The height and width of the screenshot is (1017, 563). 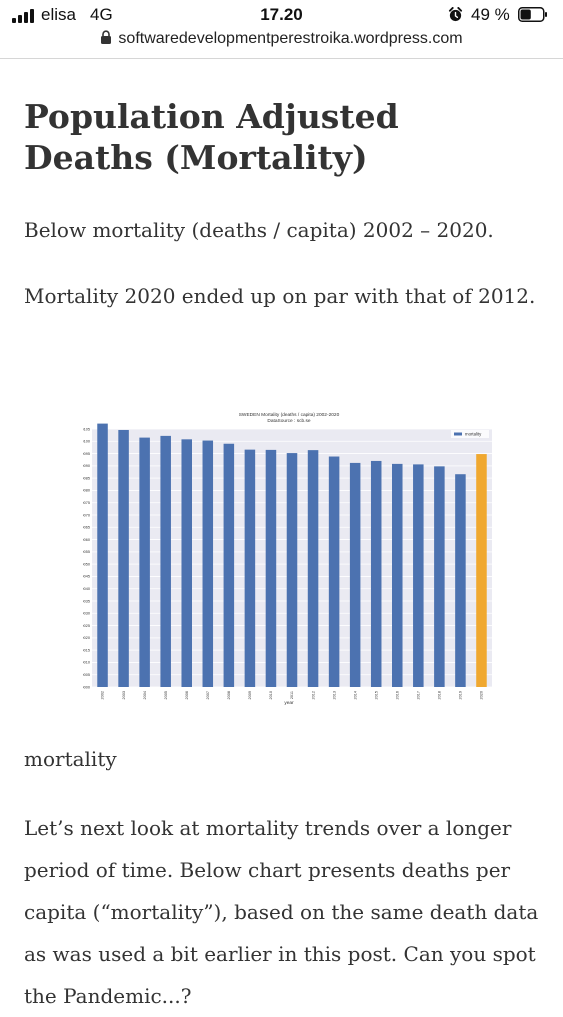 I want to click on x-tick-label: 2017, so click(x=419, y=695).